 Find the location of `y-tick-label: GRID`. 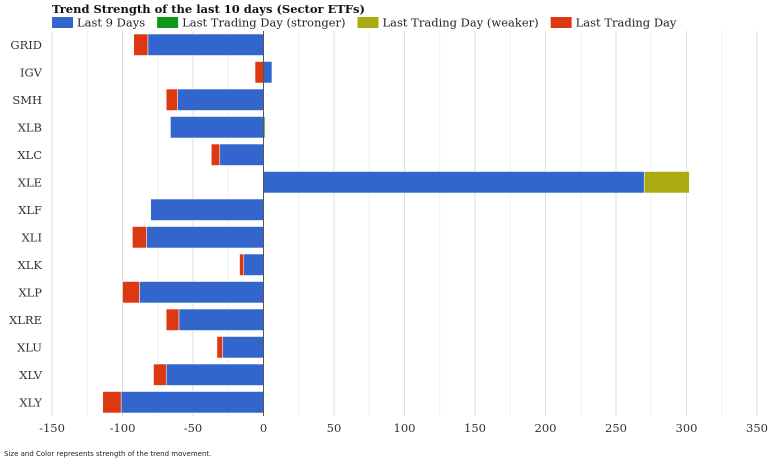

y-tick-label: GRID is located at coordinates (26, 45).